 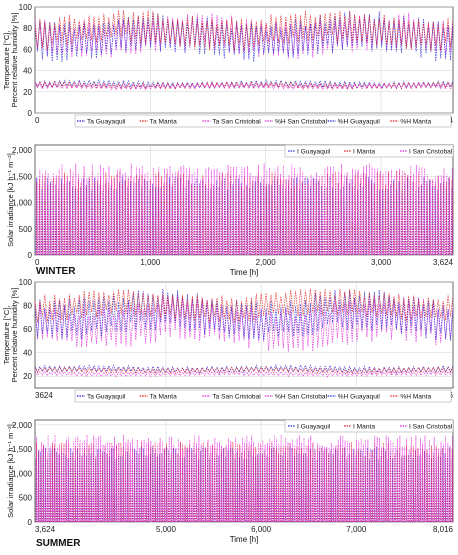 I want to click on x-tick-label: 3,000, so click(x=381, y=262).